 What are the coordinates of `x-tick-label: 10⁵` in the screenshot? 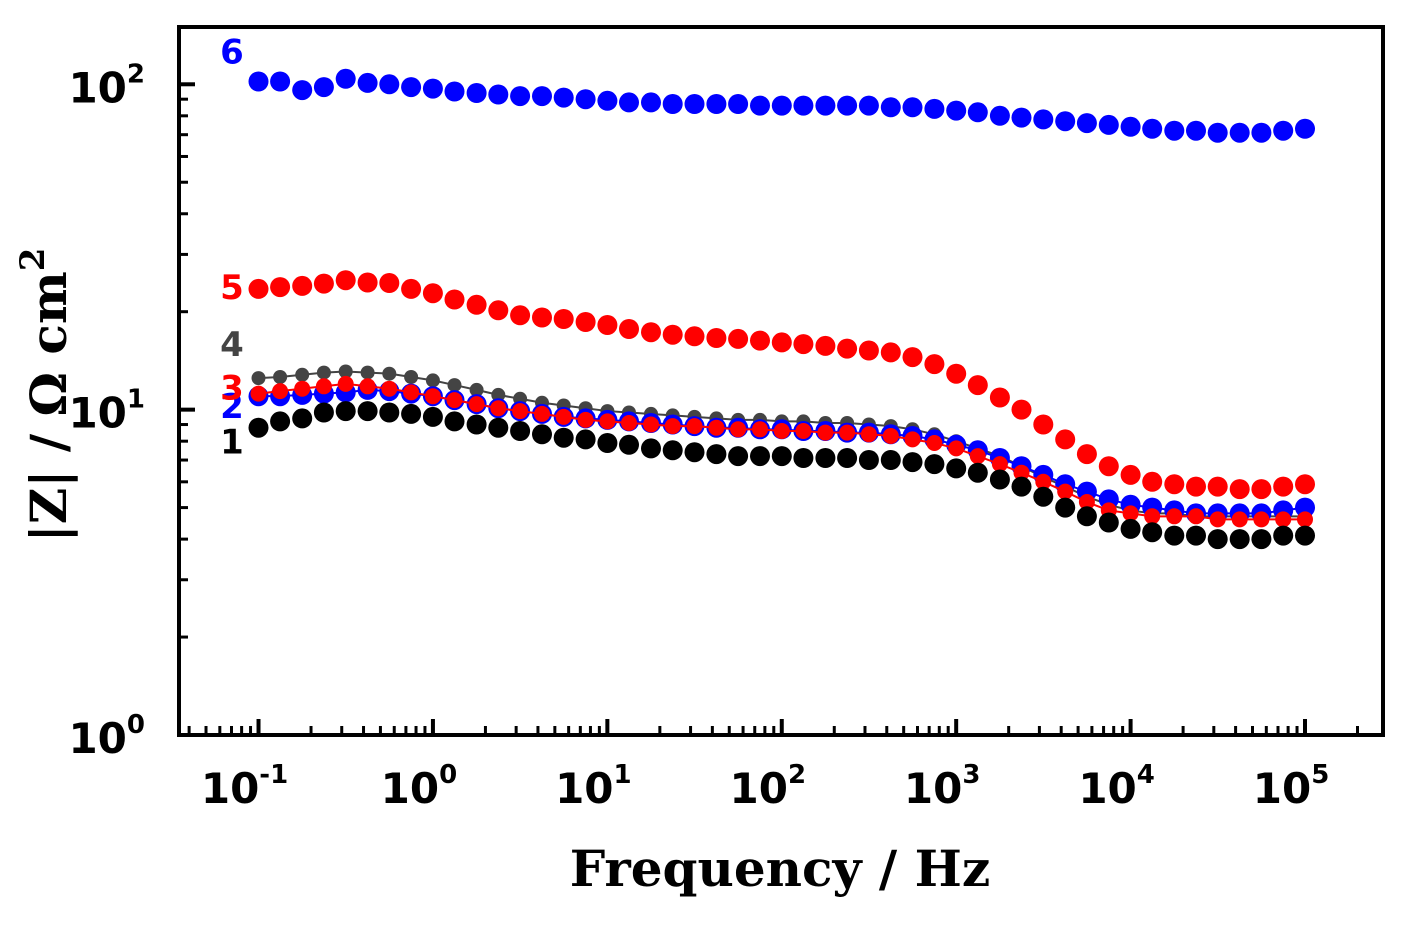 It's located at (1291, 786).